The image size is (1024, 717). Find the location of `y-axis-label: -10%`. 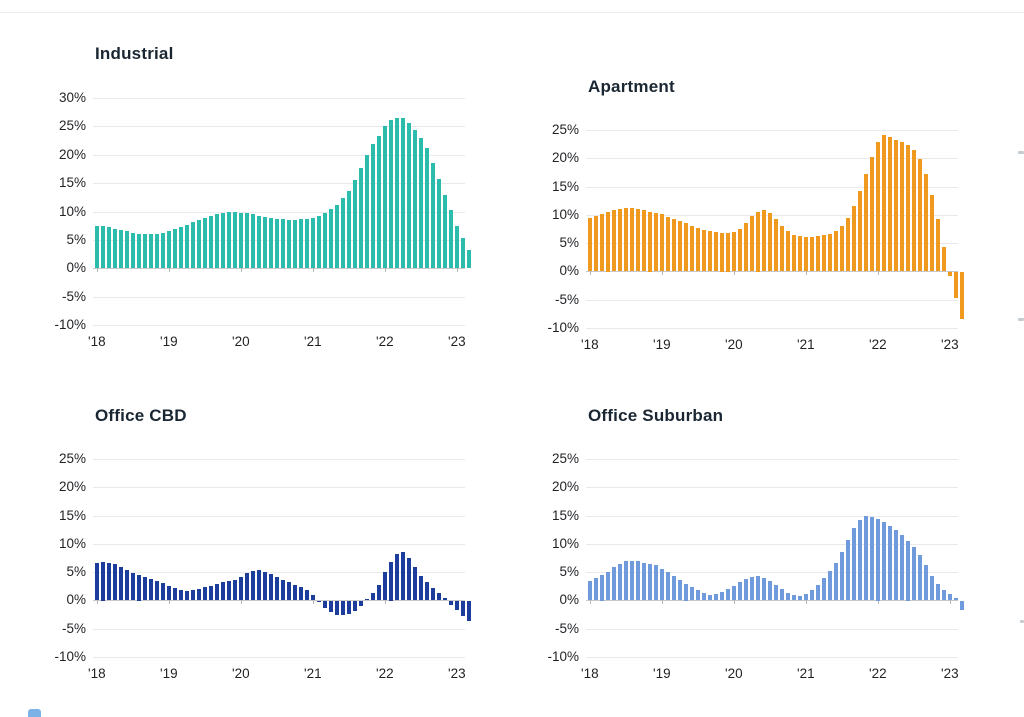

y-axis-label: -10% is located at coordinates (70, 324).